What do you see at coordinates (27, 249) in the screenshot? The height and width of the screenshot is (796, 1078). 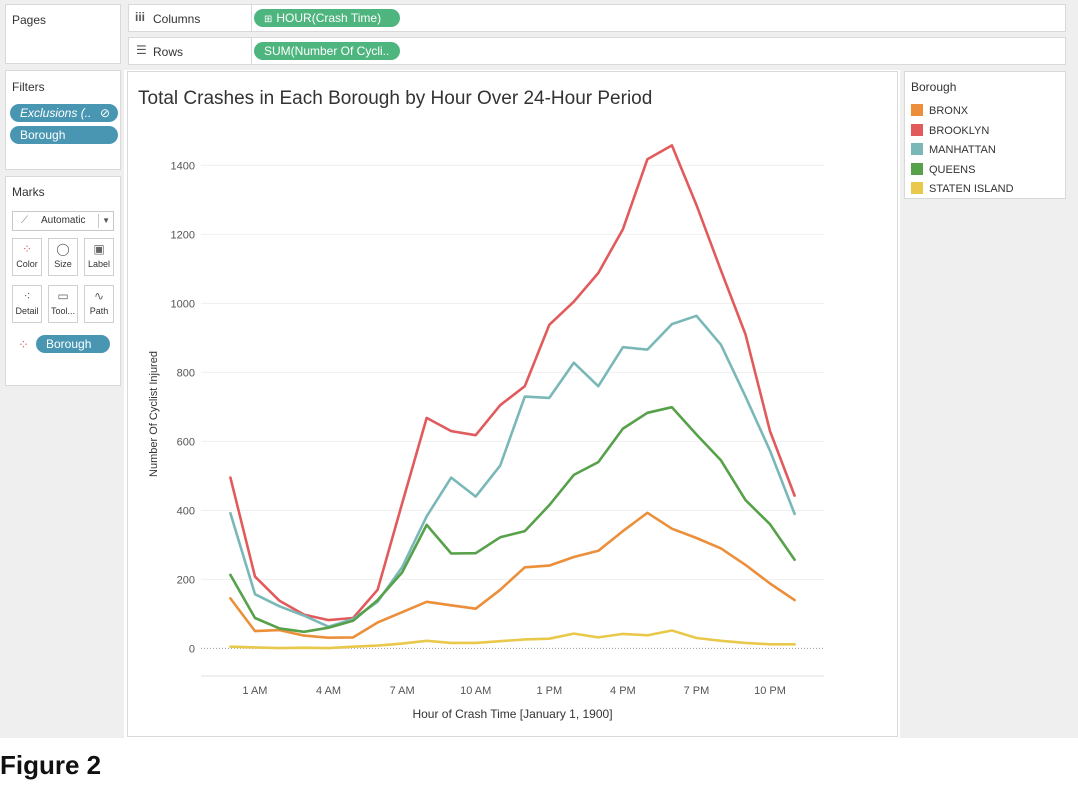 I see `color-icon: ⁘` at bounding box center [27, 249].